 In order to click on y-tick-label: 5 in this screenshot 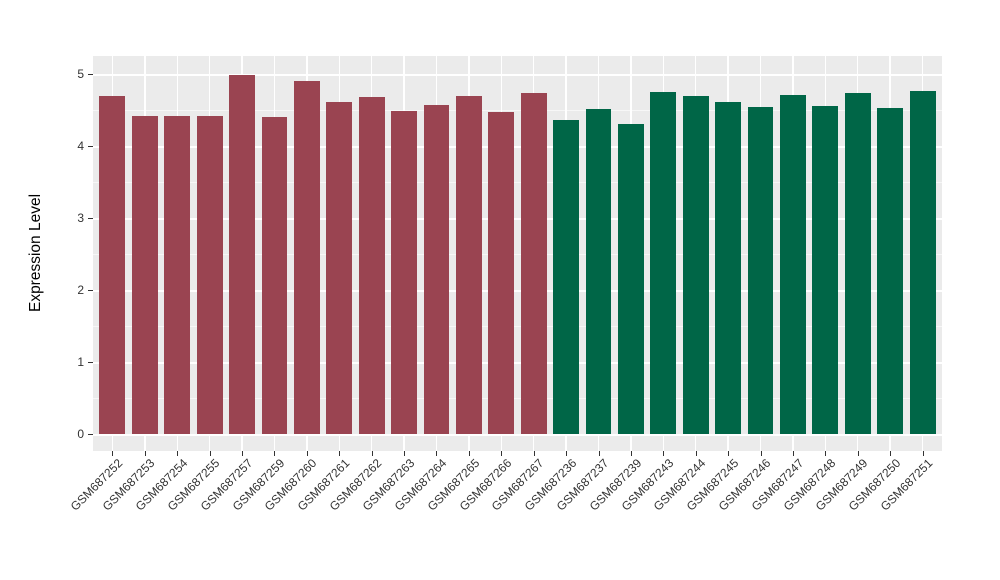, I will do `click(80, 74)`.